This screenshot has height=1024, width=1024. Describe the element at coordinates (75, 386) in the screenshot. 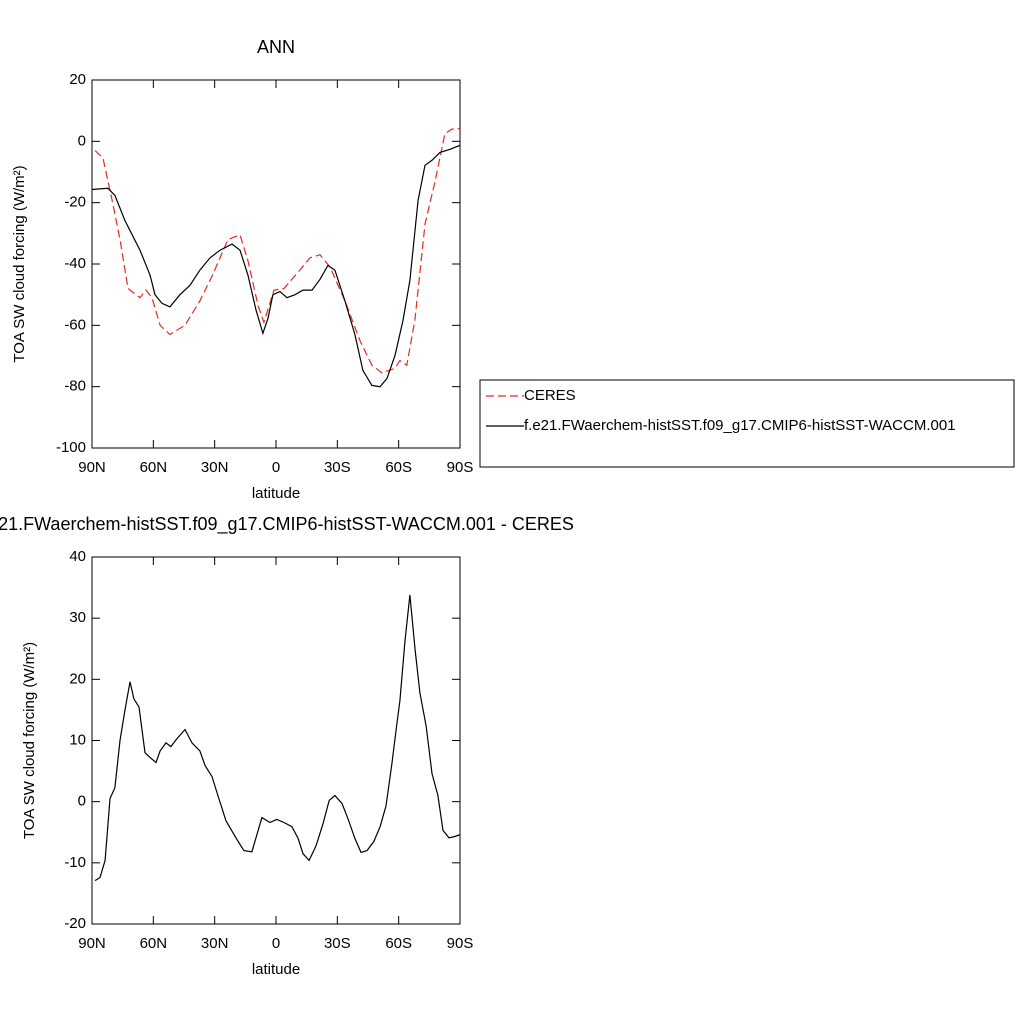

I see `y-tick-label: -80` at that location.